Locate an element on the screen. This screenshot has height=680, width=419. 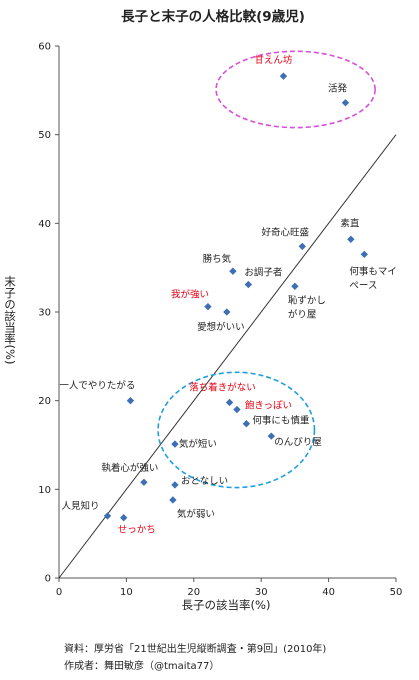
data-point-label-line2: ペース is located at coordinates (363, 285).